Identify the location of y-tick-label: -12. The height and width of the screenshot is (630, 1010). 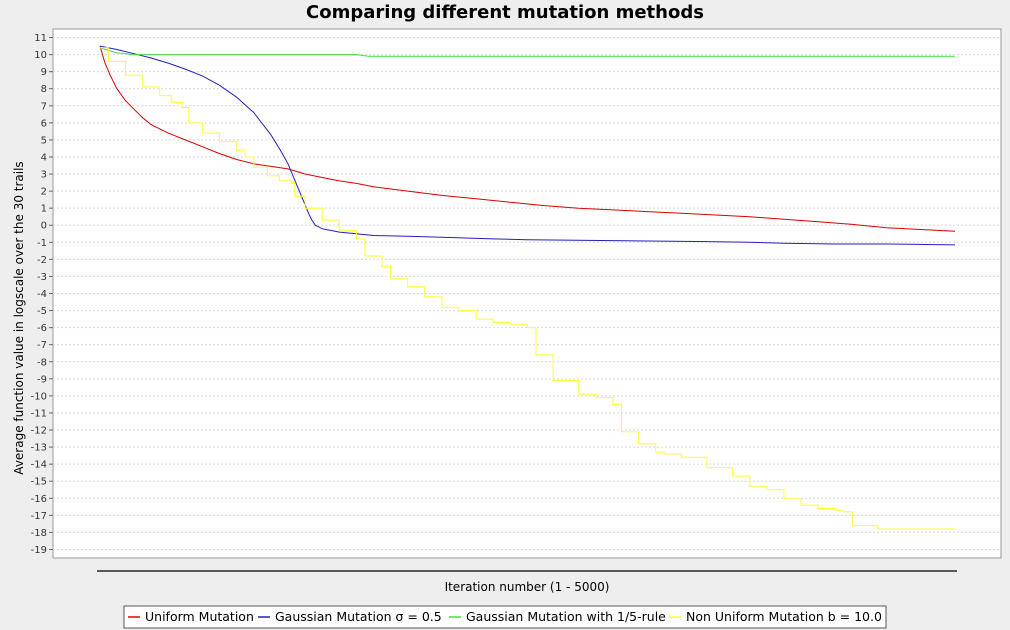
(39, 431).